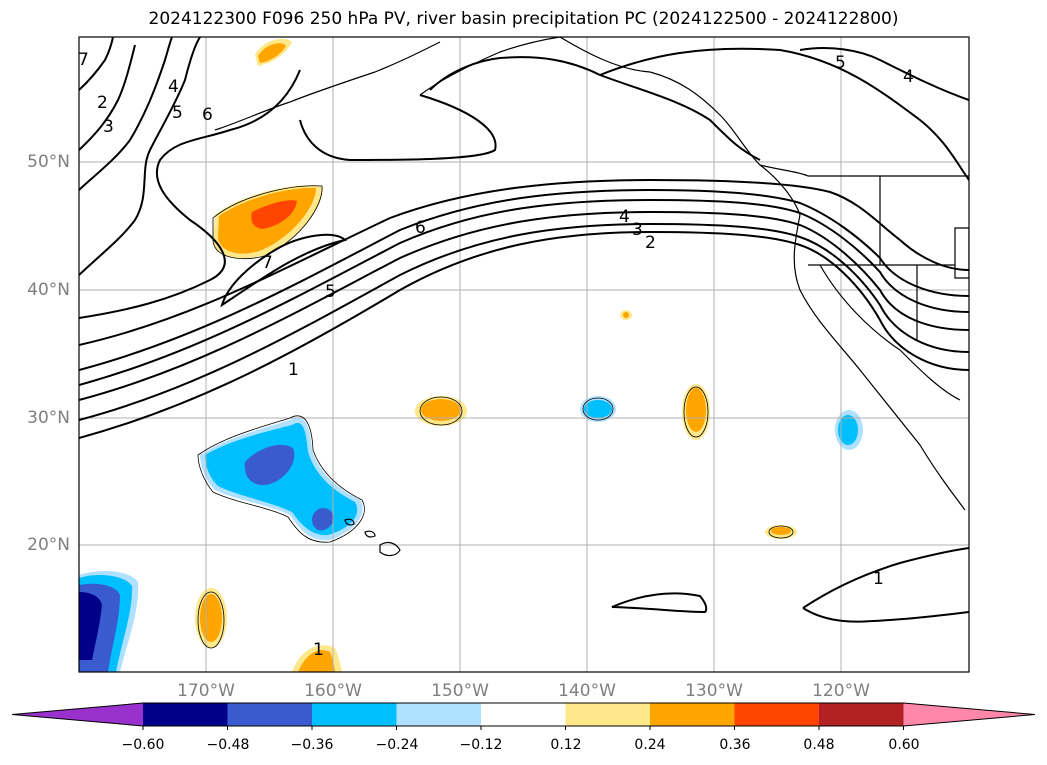 Image resolution: width=1047 pixels, height=765 pixels. What do you see at coordinates (48, 418) in the screenshot?
I see `lat-label-30n: 30°N` at bounding box center [48, 418].